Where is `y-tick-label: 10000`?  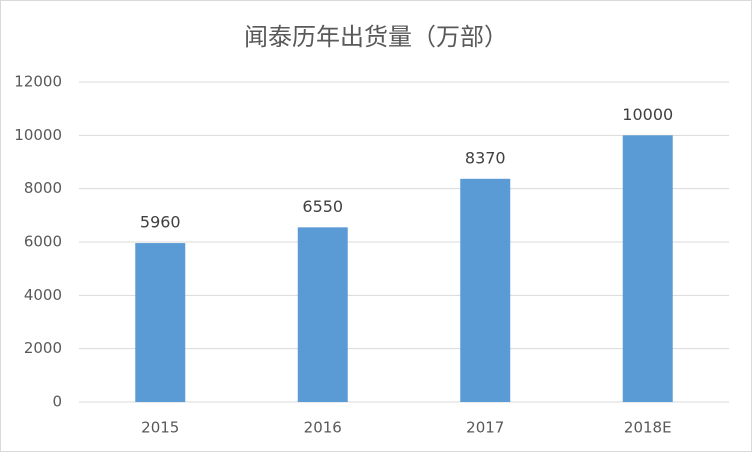 y-tick-label: 10000 is located at coordinates (38, 135).